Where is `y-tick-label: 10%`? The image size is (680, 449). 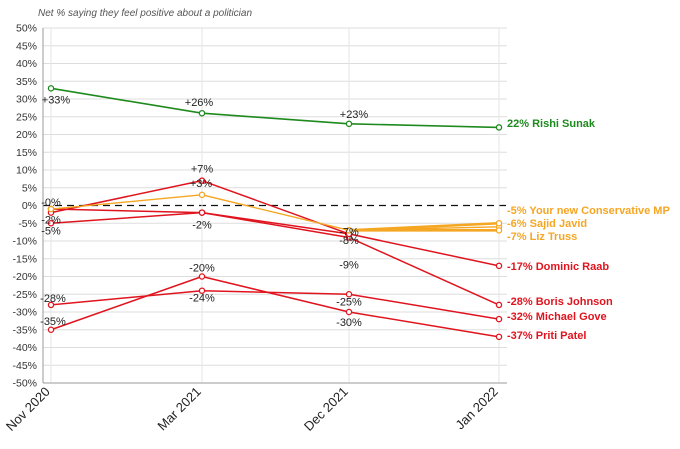 y-tick-label: 10% is located at coordinates (26, 171).